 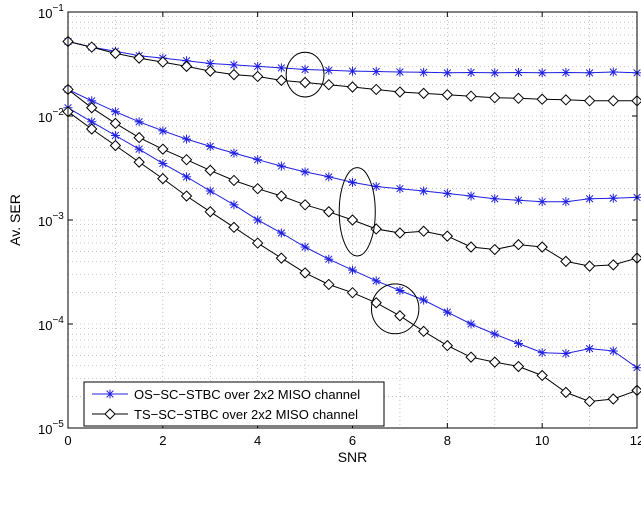 I want to click on annotation-ellipses, so click(x=352, y=193).